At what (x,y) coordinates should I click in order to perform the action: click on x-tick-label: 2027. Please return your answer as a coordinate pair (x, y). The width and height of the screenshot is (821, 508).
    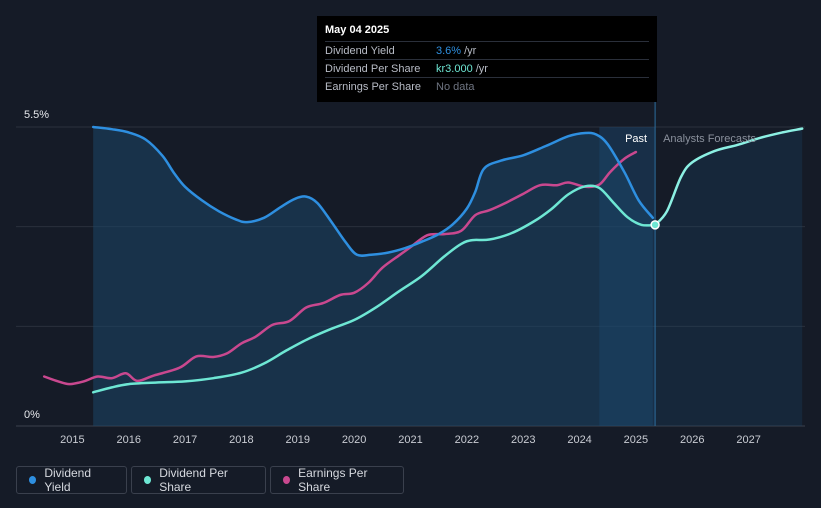
    Looking at the image, I should click on (748, 440).